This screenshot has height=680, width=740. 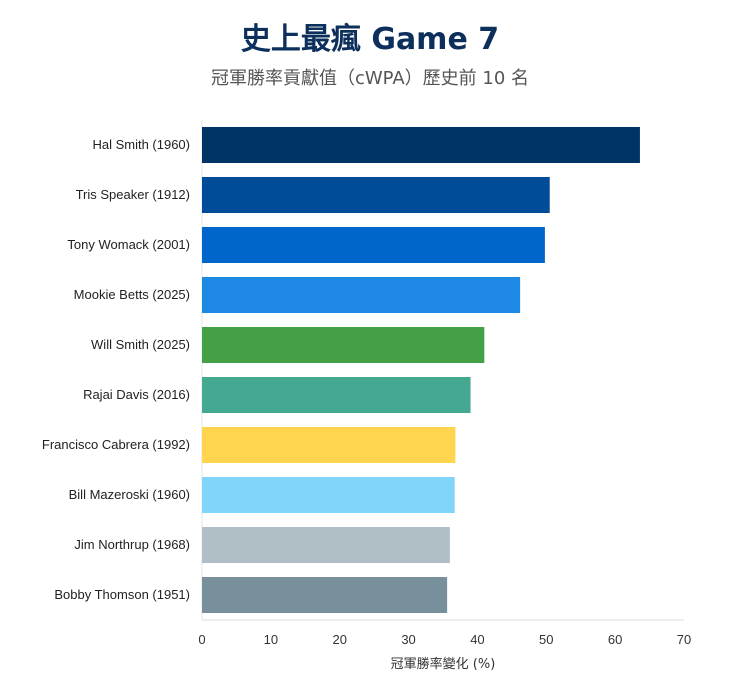 I want to click on category-label: Bobby Thomson (1951), so click(x=122, y=594).